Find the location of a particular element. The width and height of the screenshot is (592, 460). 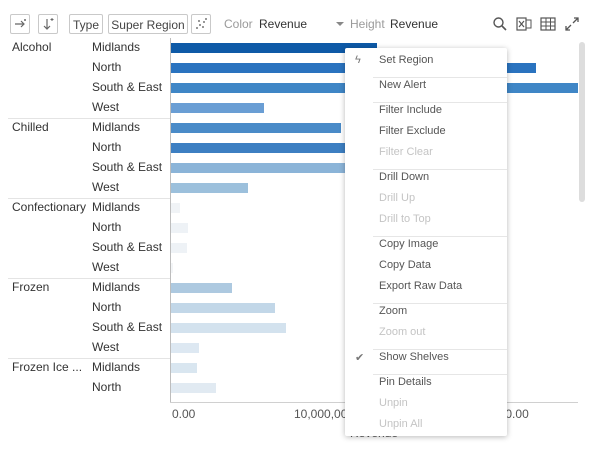

expand-icon is located at coordinates (572, 24).